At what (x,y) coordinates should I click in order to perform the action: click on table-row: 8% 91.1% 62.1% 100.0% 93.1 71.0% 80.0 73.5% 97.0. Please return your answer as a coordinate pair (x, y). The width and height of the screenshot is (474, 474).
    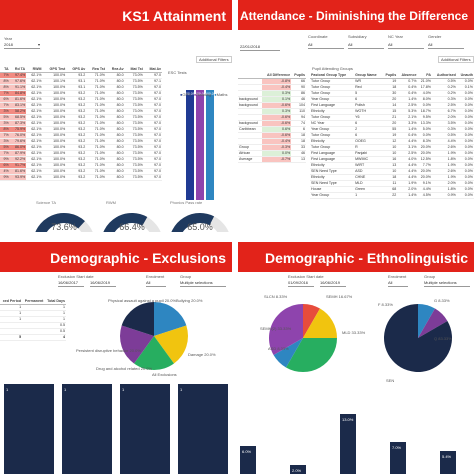
    Looking at the image, I should click on (81, 87).